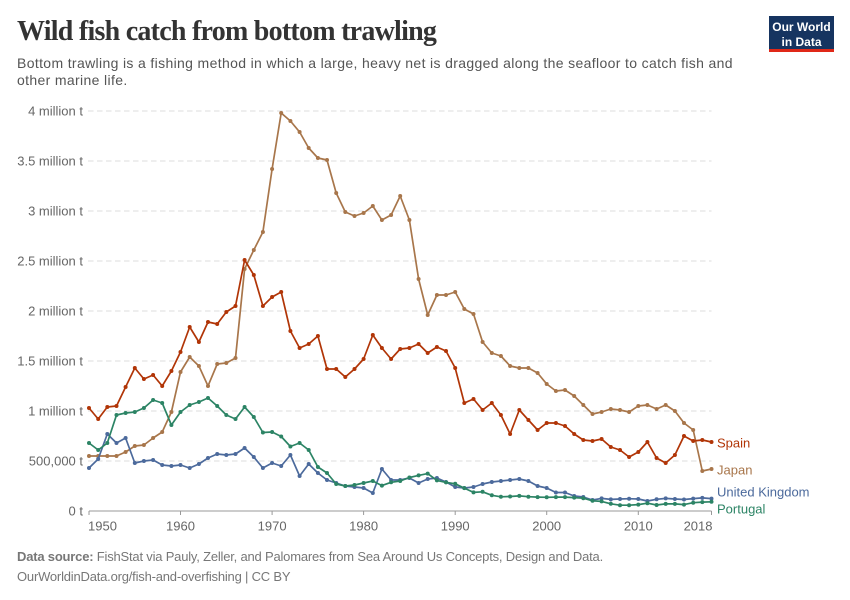 The height and width of the screenshot is (600, 850). What do you see at coordinates (50, 261) in the screenshot?
I see `svg-text: 2.5 million t` at bounding box center [50, 261].